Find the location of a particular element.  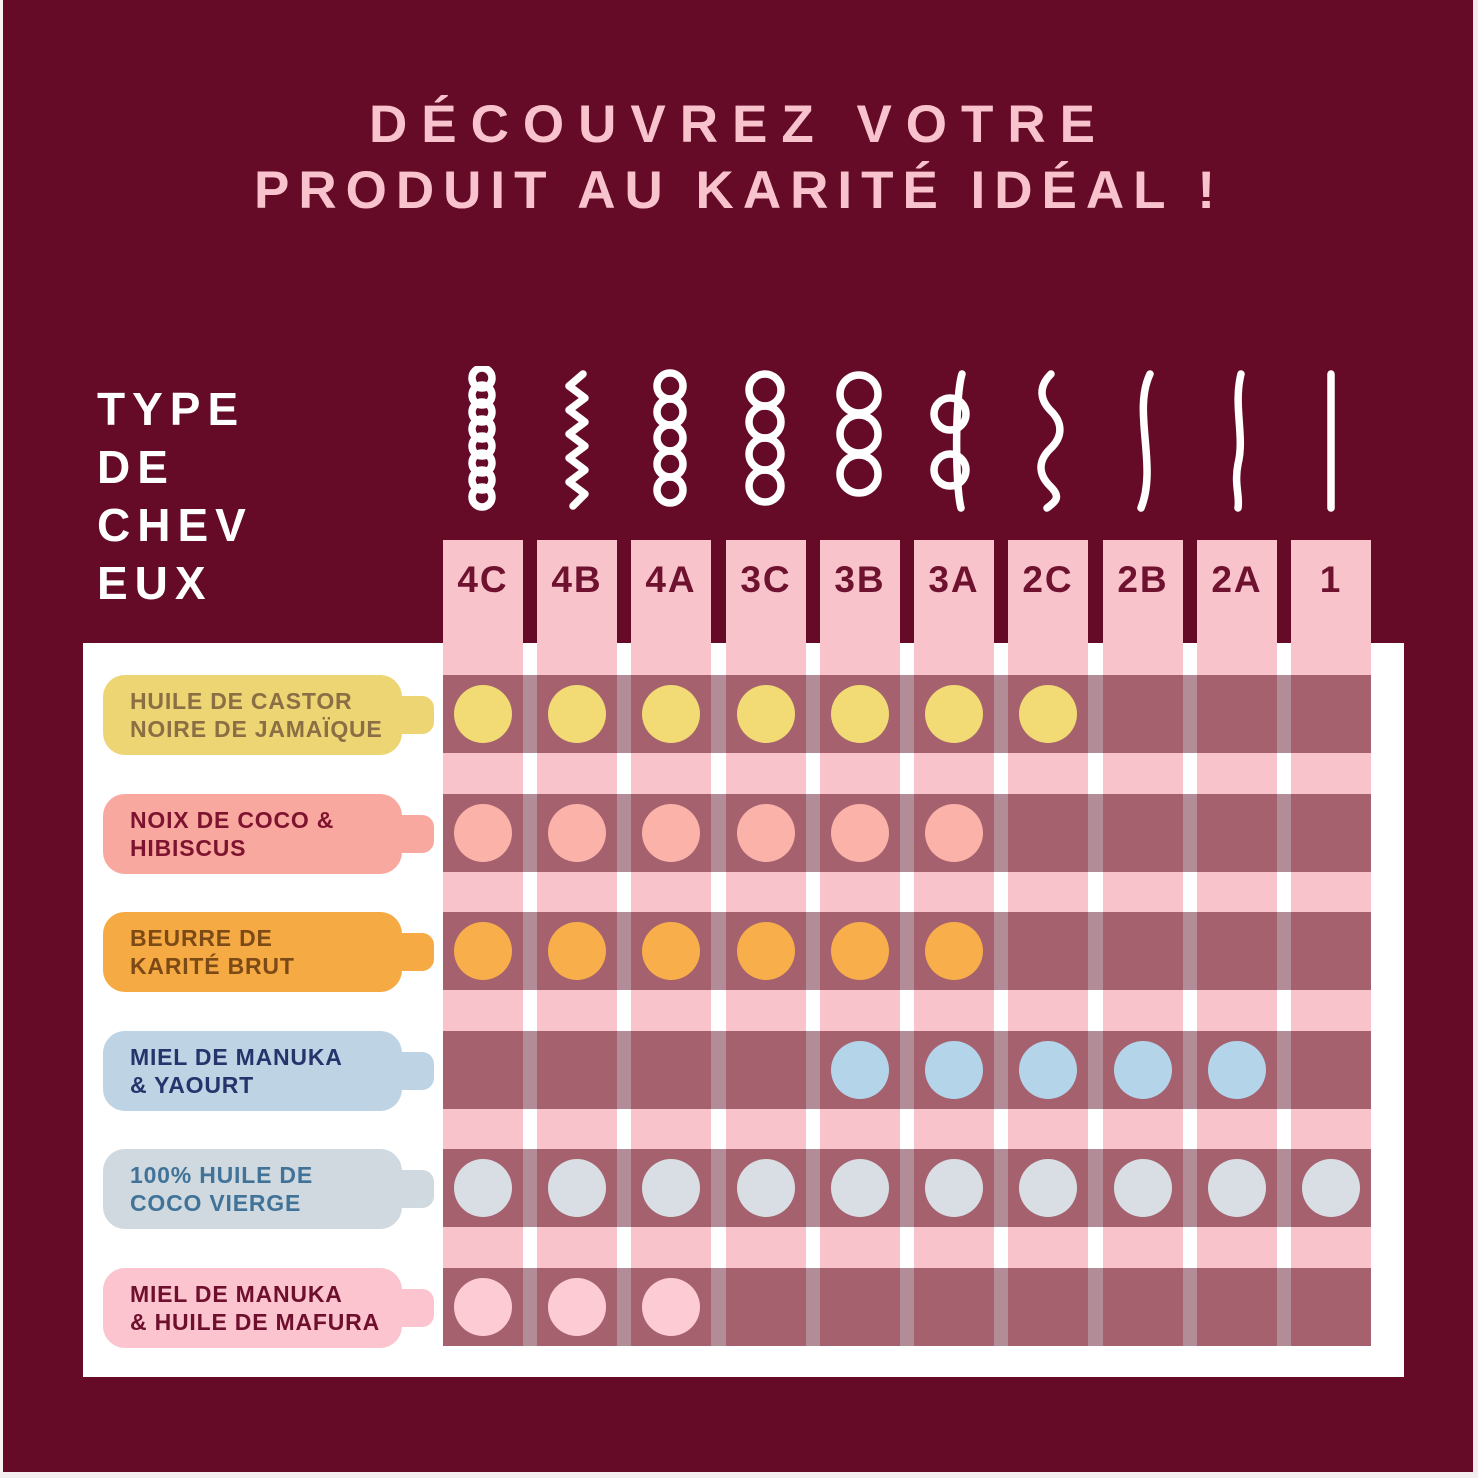

column-header-1: 1 is located at coordinates (1331, 579).